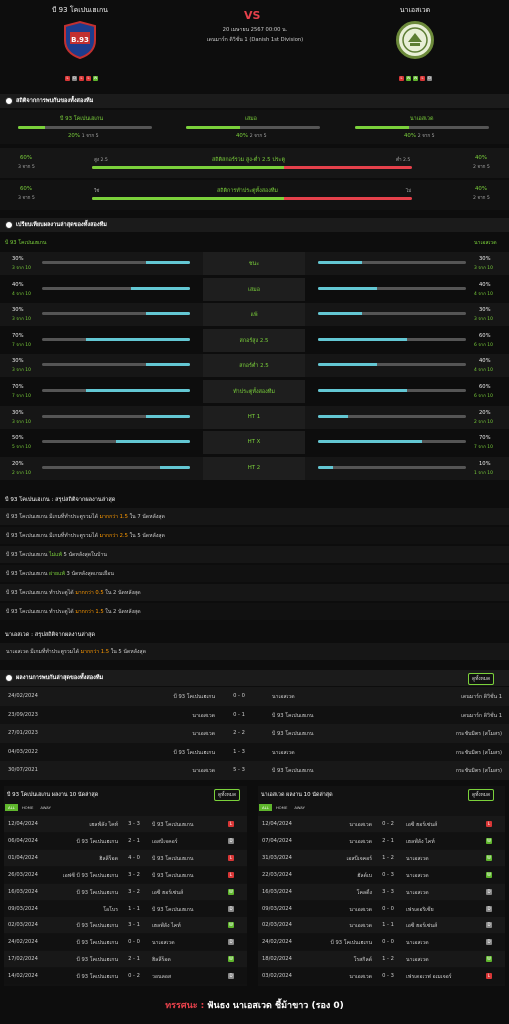  I want to click on recent-match-row: 16/03/2024 โคลดิ้ง 3 - 3 นาเอสเวด D, so click(381, 891).